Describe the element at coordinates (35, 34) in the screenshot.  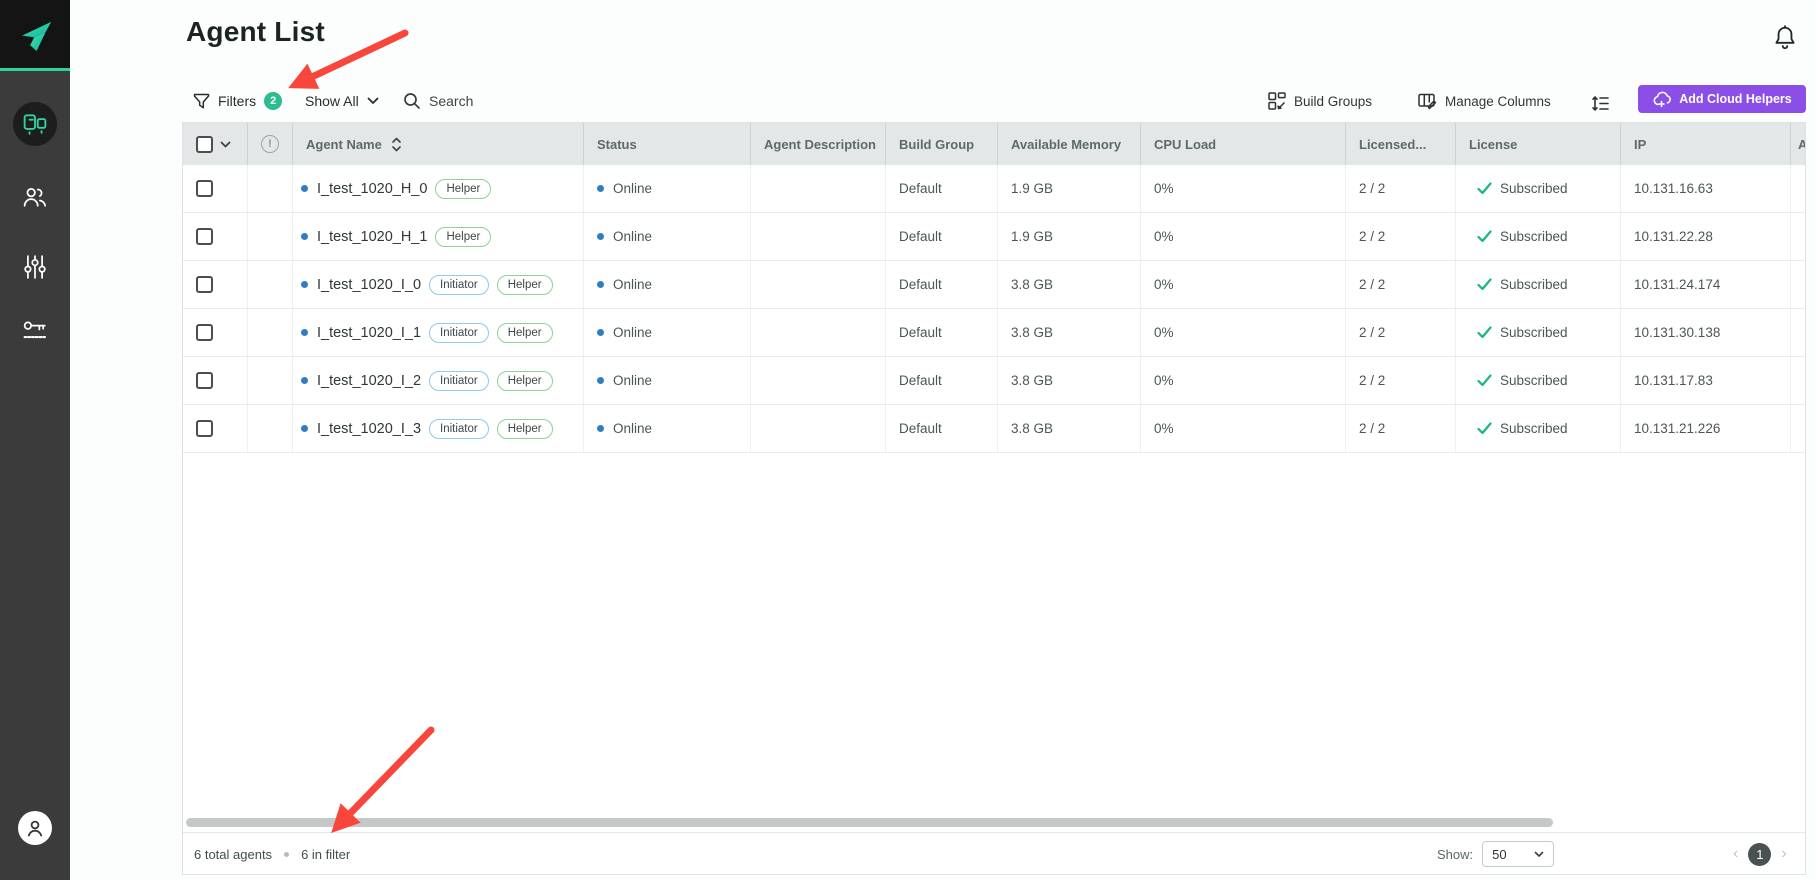
I see `brand-logo` at that location.